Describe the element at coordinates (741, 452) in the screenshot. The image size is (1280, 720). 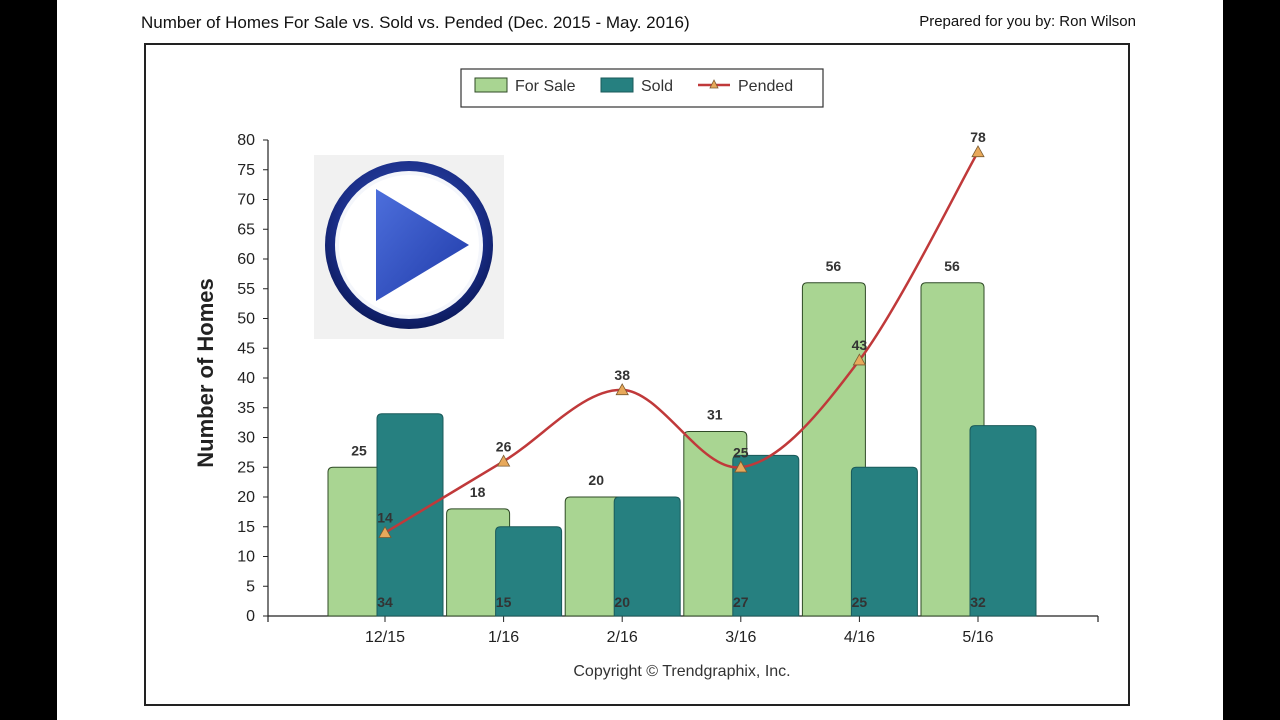
I see `pended-data-label: 25` at that location.